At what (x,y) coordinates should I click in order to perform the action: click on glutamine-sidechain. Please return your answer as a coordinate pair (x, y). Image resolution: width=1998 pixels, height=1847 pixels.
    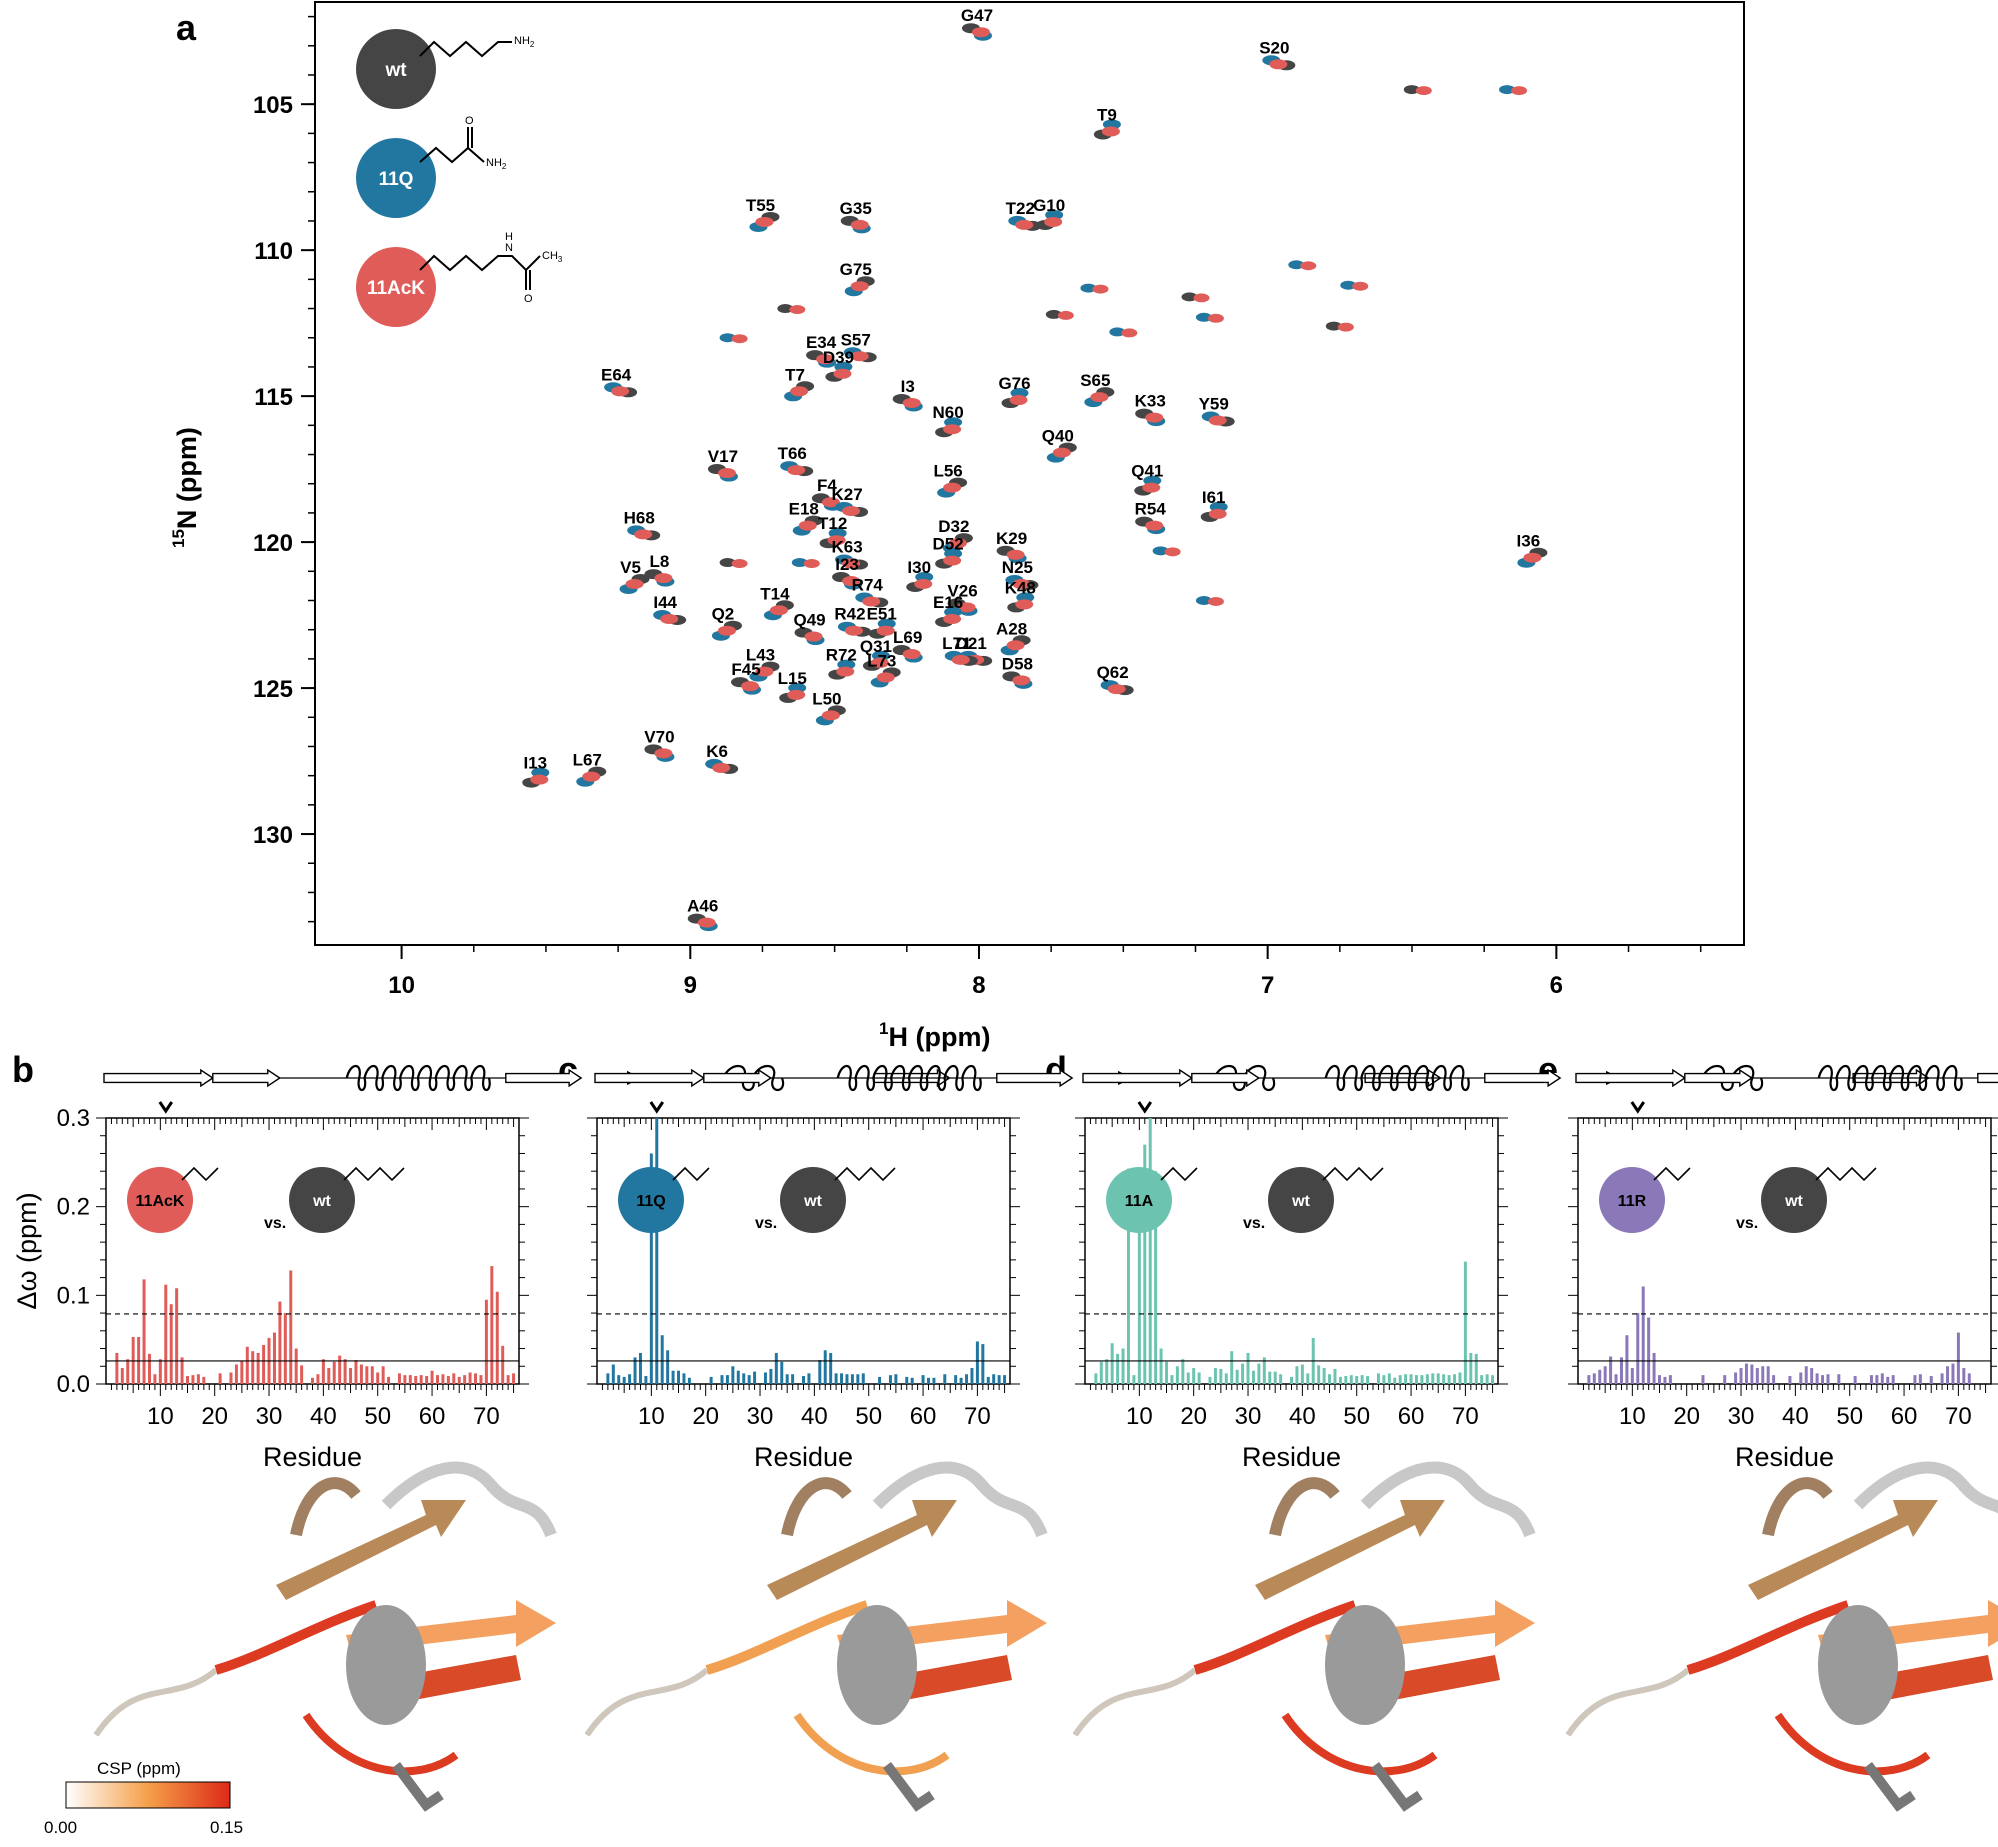
    Looking at the image, I should click on (452, 155).